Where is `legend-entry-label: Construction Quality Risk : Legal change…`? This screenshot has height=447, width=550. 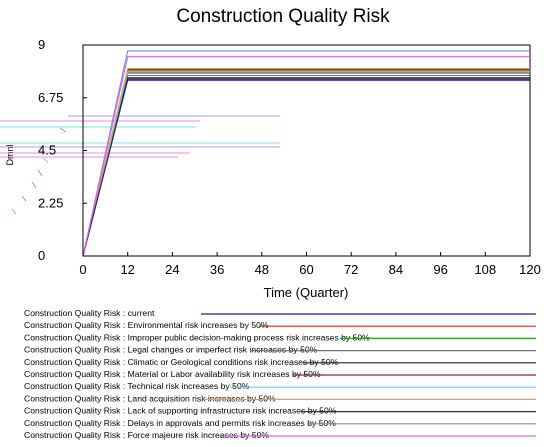
legend-entry-label: Construction Quality Risk : Legal change… is located at coordinates (171, 350).